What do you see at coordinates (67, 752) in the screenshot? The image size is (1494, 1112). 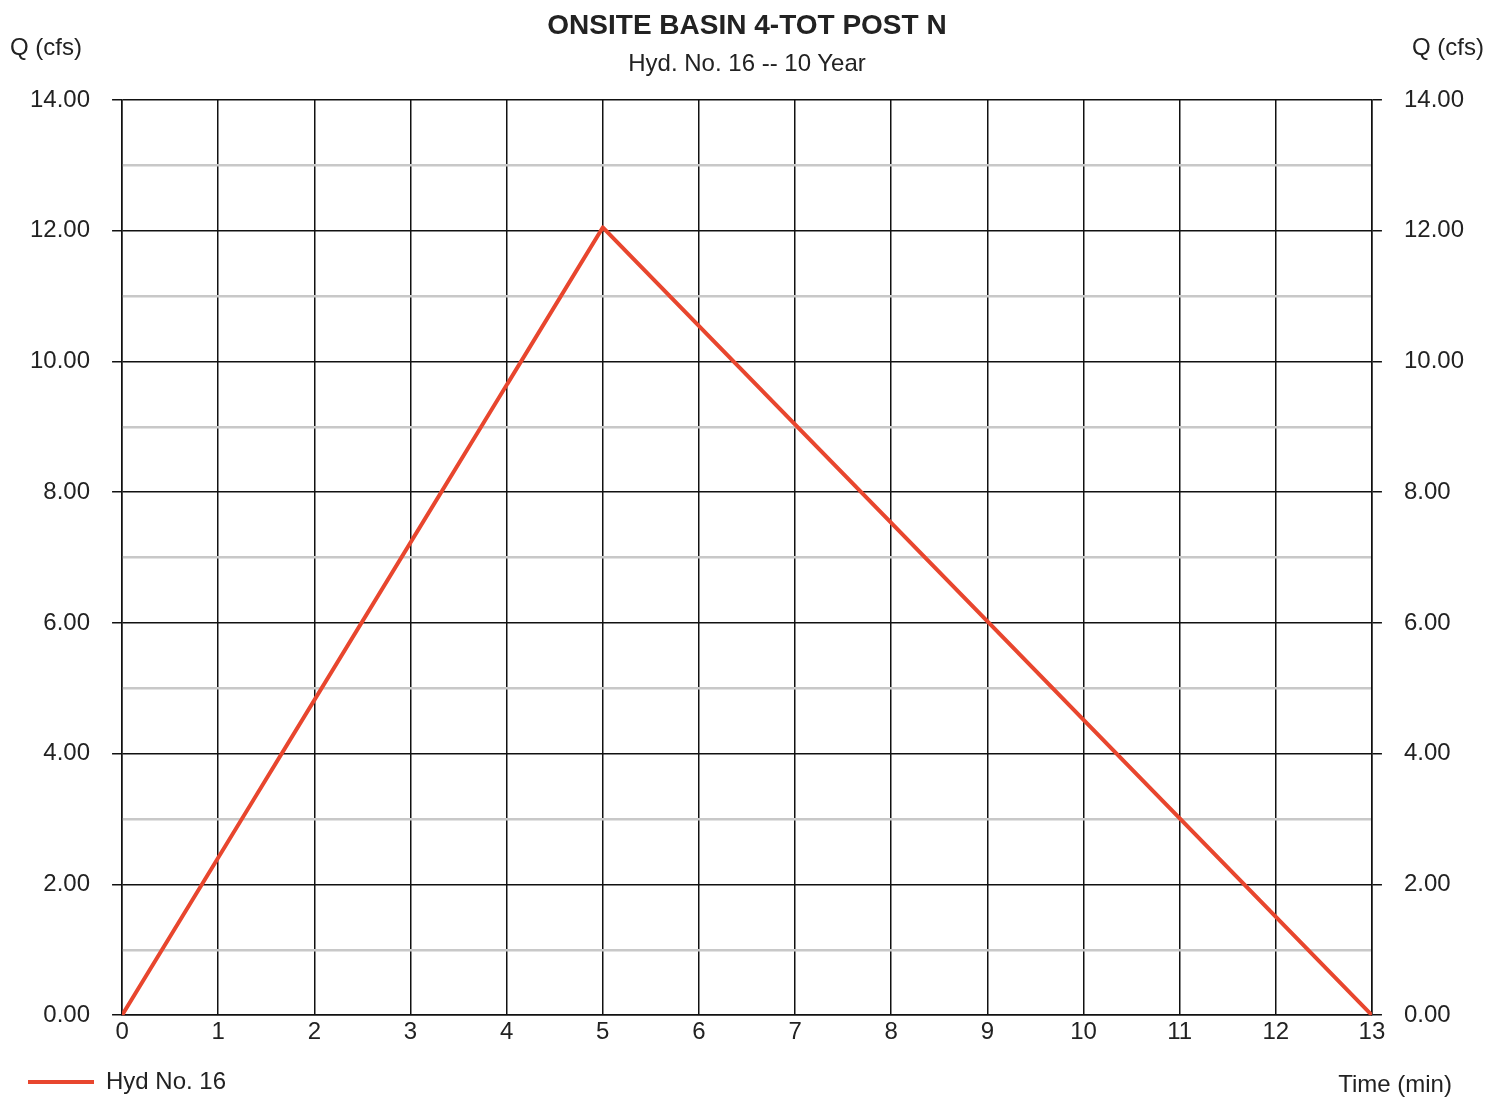 I see `y-tick-label: 4.00` at bounding box center [67, 752].